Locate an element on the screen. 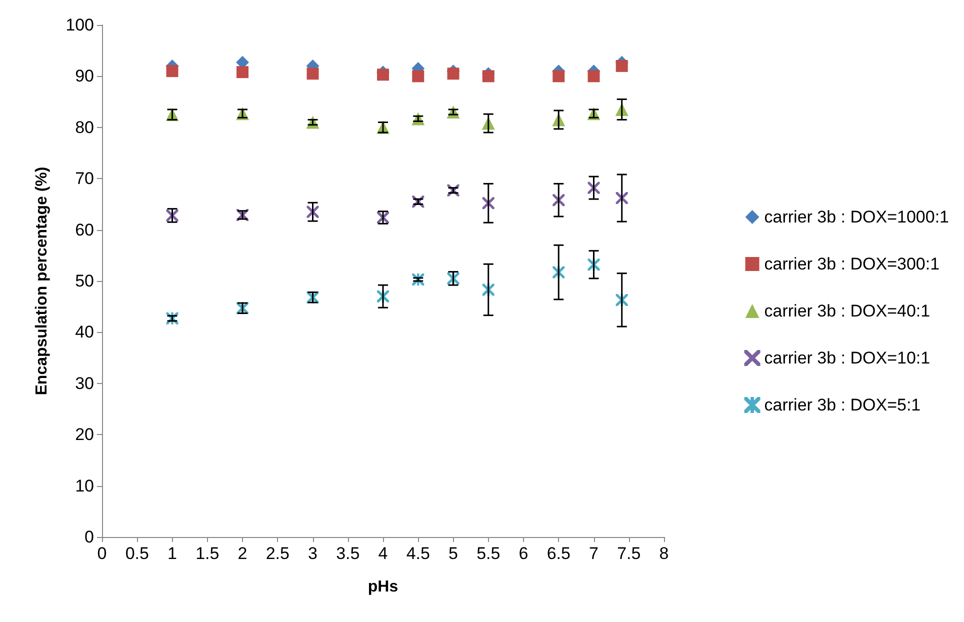  x-tick-label: 6 is located at coordinates (523, 553).